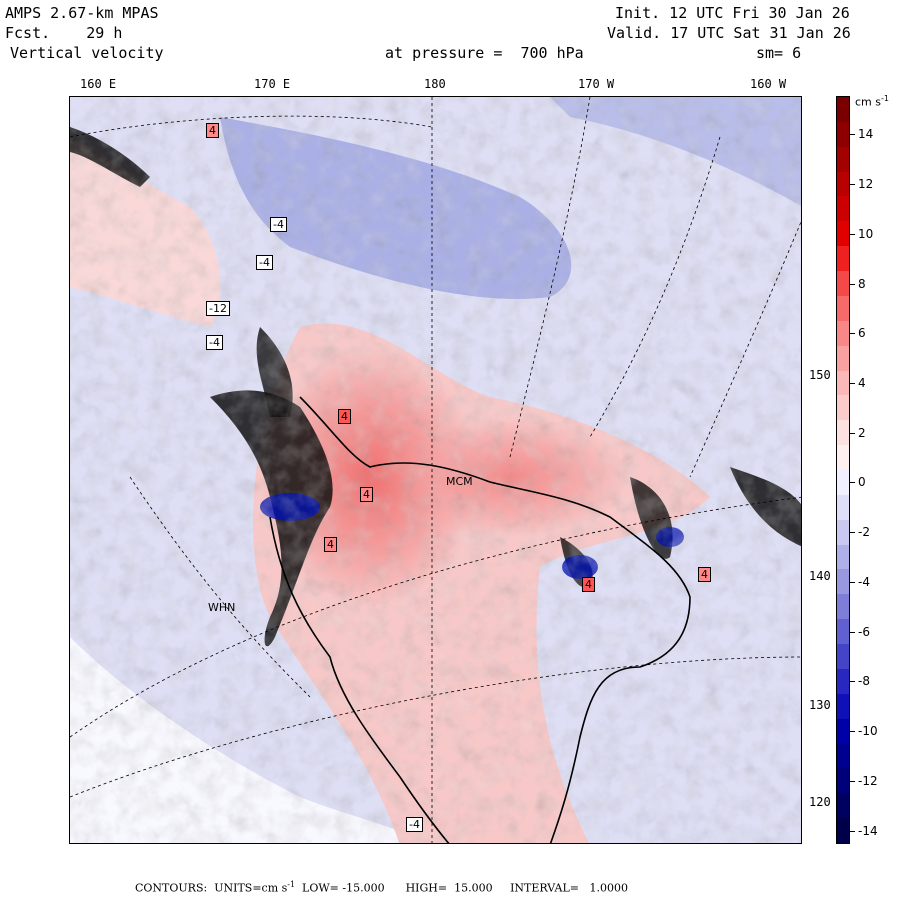 The image size is (900, 900). Describe the element at coordinates (87, 53) in the screenshot. I see `field-name: Vertical velocity` at that location.